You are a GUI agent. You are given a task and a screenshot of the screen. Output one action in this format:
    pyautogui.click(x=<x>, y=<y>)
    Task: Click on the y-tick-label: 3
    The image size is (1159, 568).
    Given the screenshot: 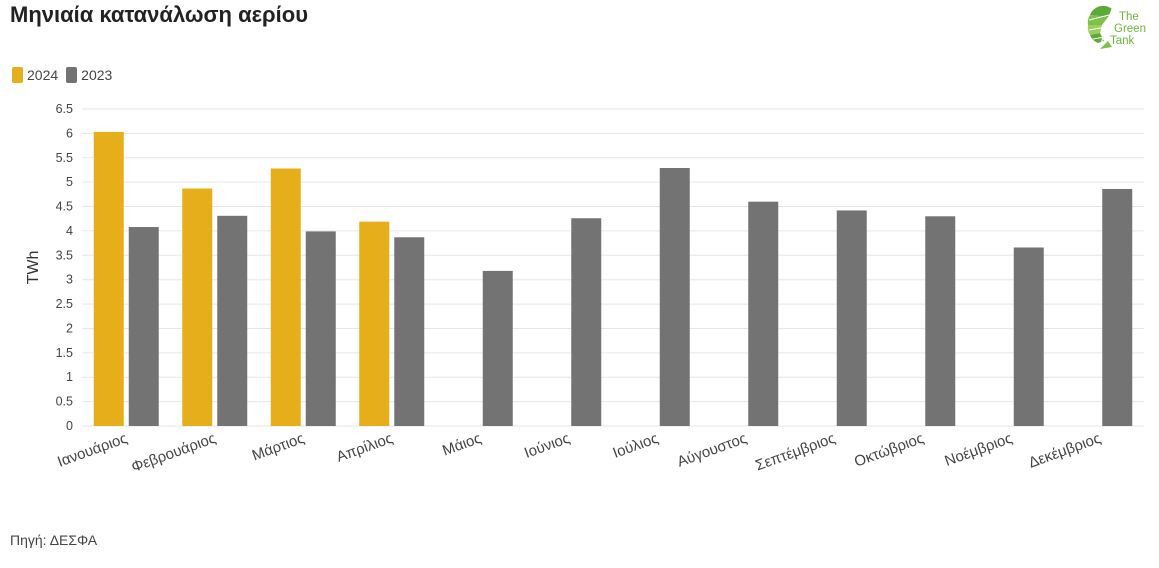 What is the action you would take?
    pyautogui.click(x=69, y=280)
    